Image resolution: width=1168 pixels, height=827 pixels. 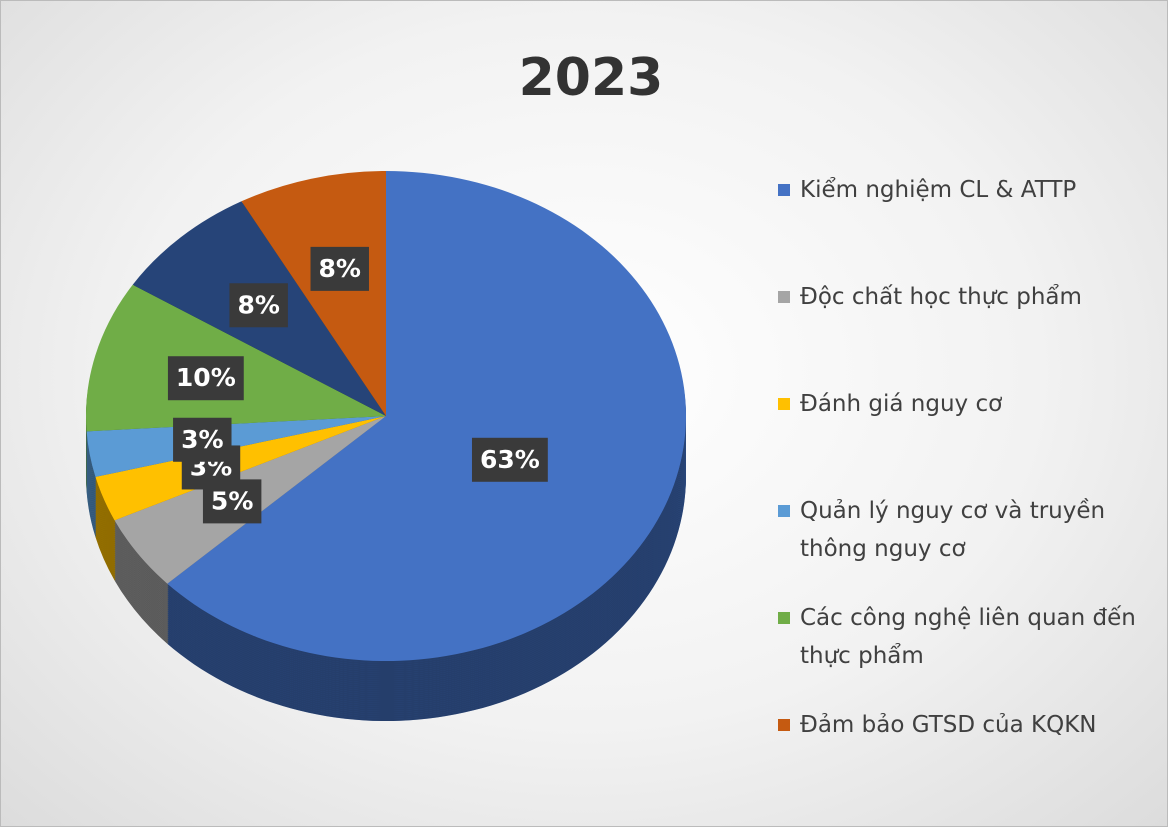 I want to click on legend-entry: Đánh giá nguy cơ, so click(x=966, y=438).